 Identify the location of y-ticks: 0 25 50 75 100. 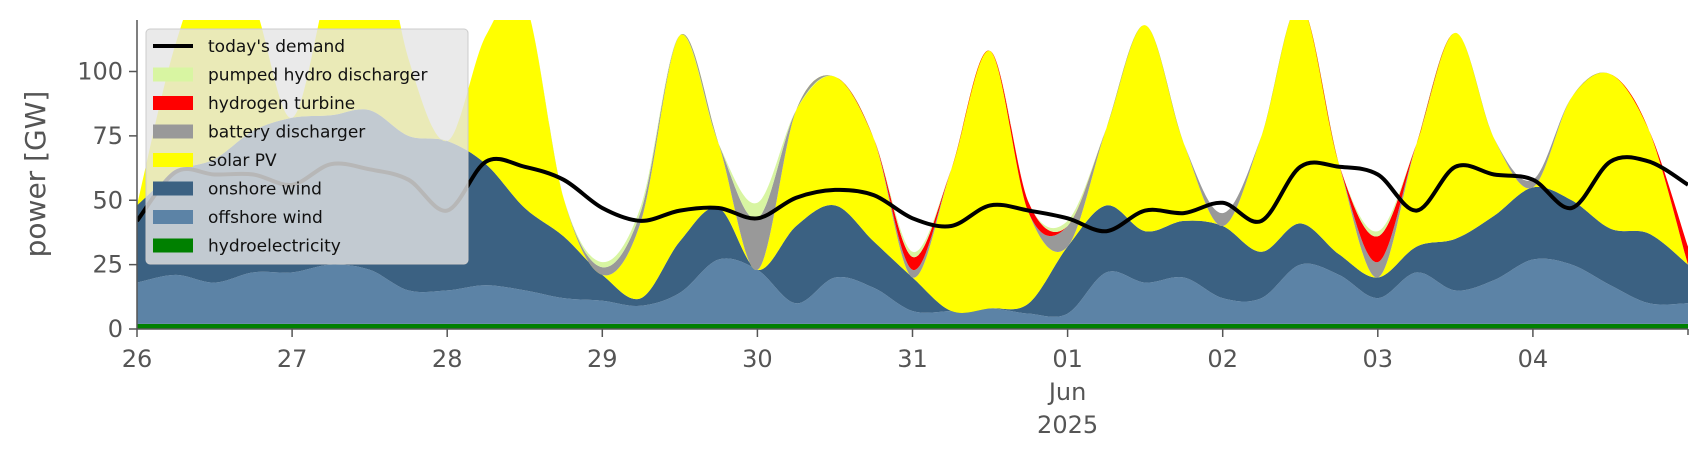
(107, 200).